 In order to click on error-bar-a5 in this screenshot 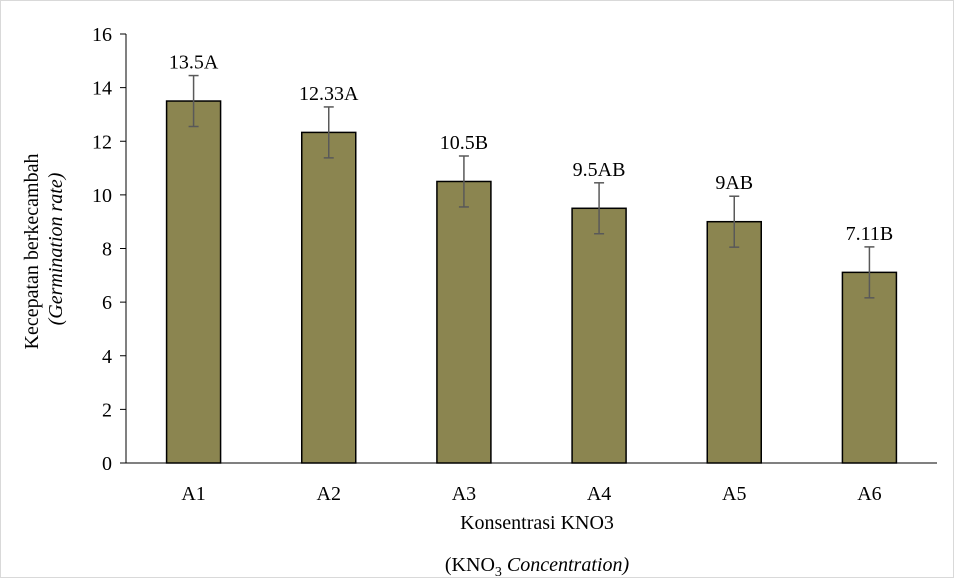, I will do `click(734, 221)`.